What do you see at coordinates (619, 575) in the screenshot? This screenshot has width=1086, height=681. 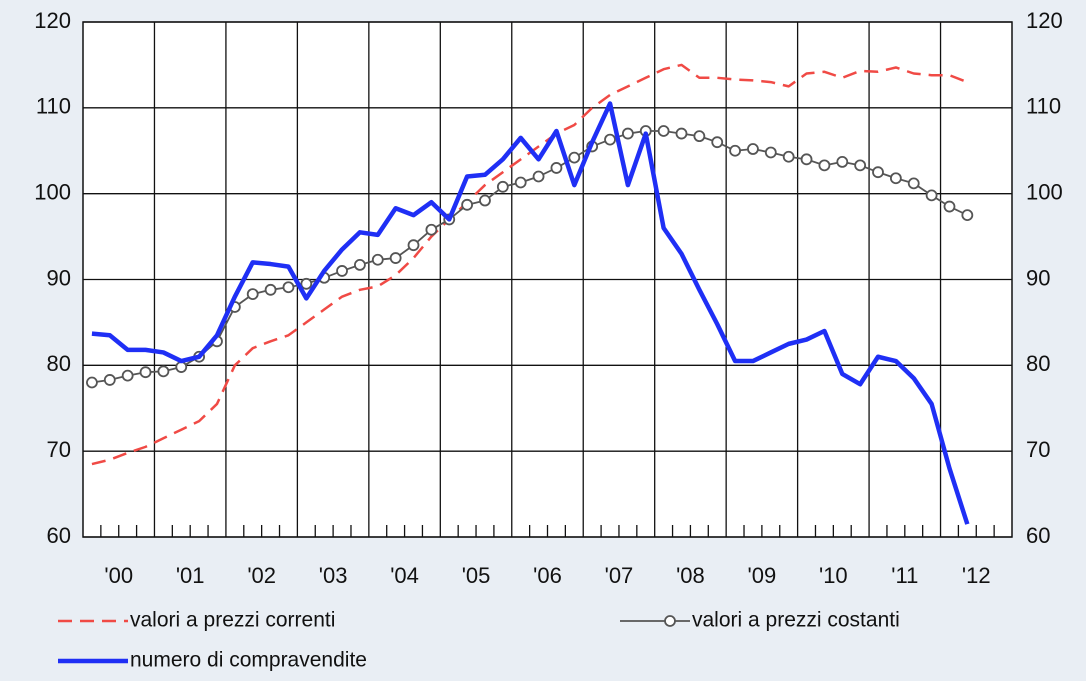 I see `x-tick-label: '07` at bounding box center [619, 575].